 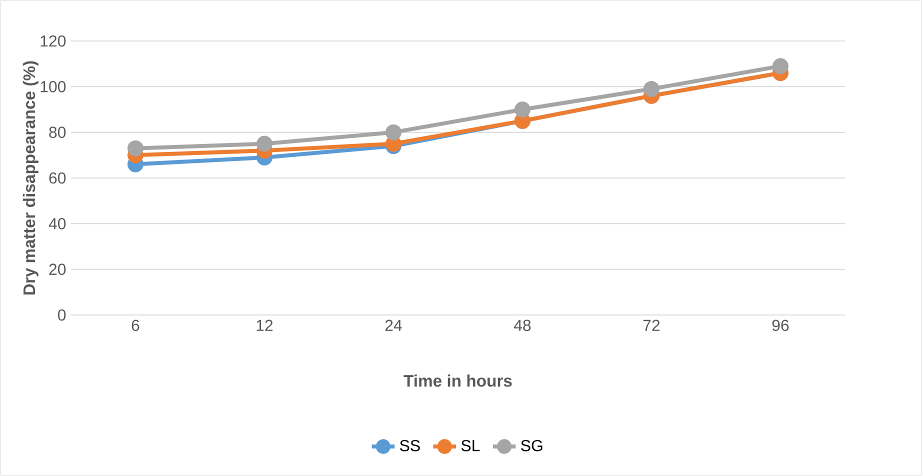 I want to click on x-axis-title: Time in hours, so click(x=458, y=380).